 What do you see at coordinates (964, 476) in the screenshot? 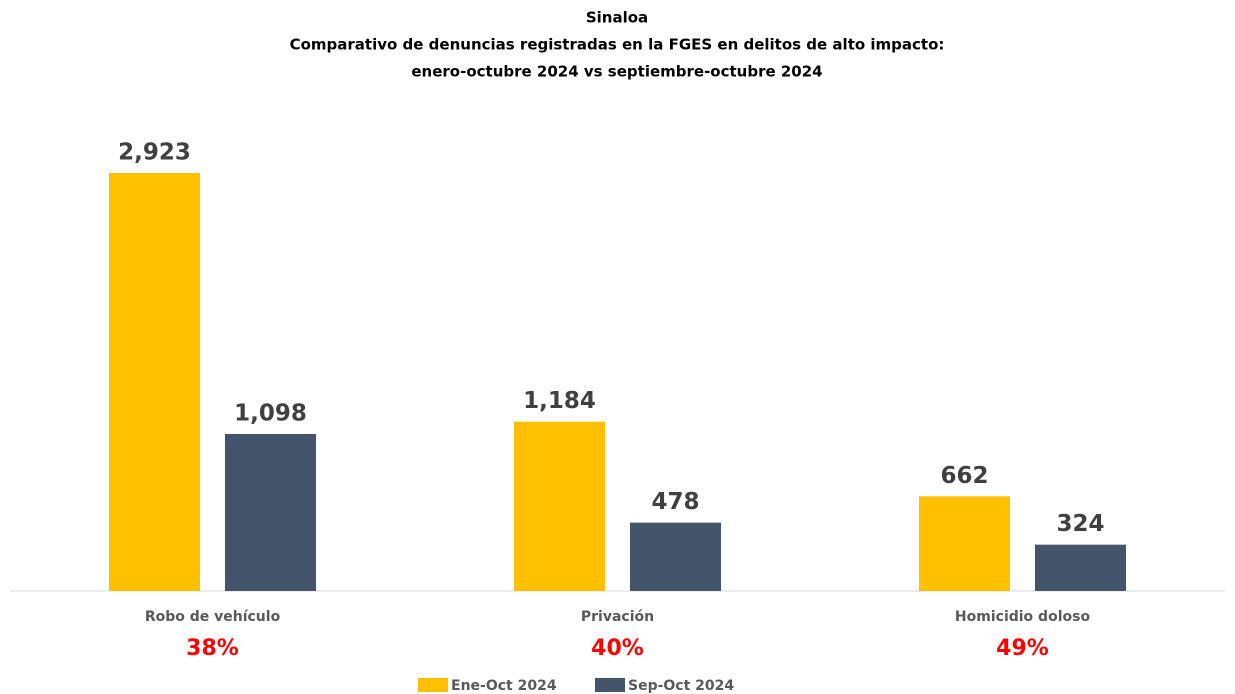
I see `value-label: 662` at bounding box center [964, 476].